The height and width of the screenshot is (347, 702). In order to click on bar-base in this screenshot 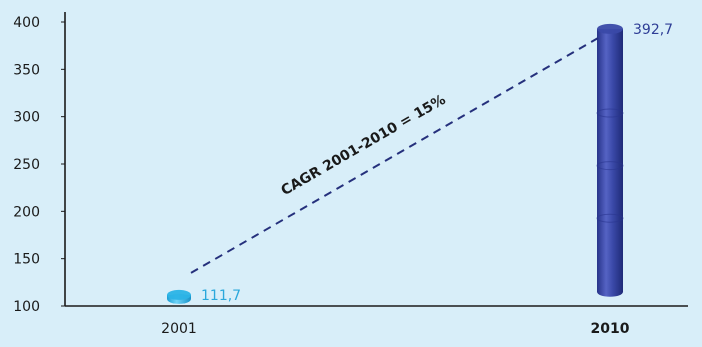, I will do `click(610, 291)`.